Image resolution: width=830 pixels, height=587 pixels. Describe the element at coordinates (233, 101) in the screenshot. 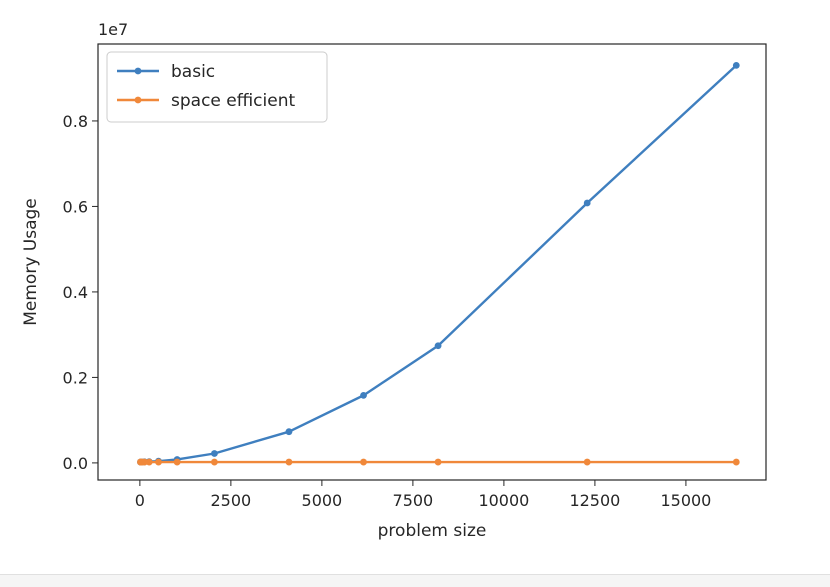

I see `legend-label: space efficient` at that location.